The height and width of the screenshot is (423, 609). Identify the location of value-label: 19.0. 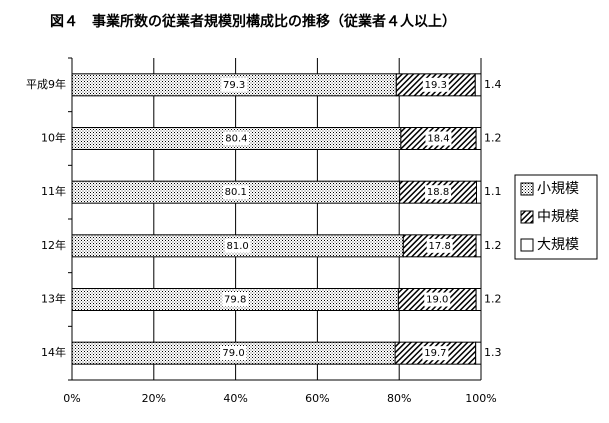
(437, 300).